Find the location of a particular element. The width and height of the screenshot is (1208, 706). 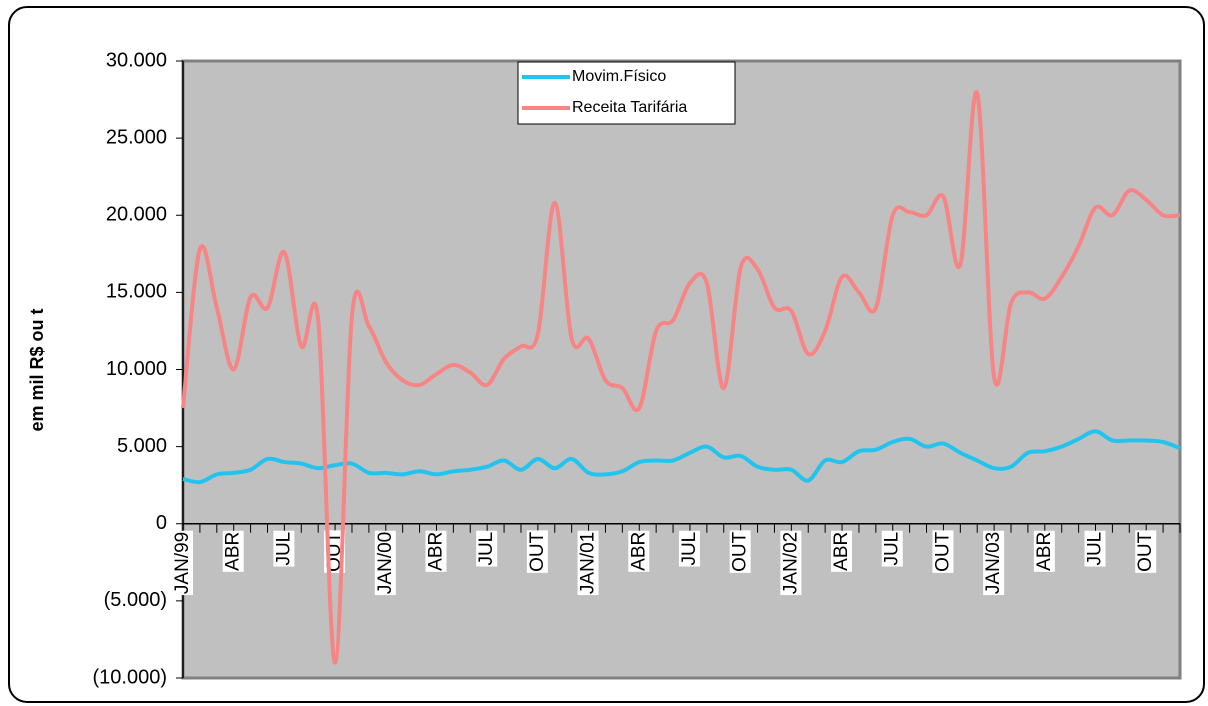

y-tick-label: (10.000) is located at coordinates (130, 677).